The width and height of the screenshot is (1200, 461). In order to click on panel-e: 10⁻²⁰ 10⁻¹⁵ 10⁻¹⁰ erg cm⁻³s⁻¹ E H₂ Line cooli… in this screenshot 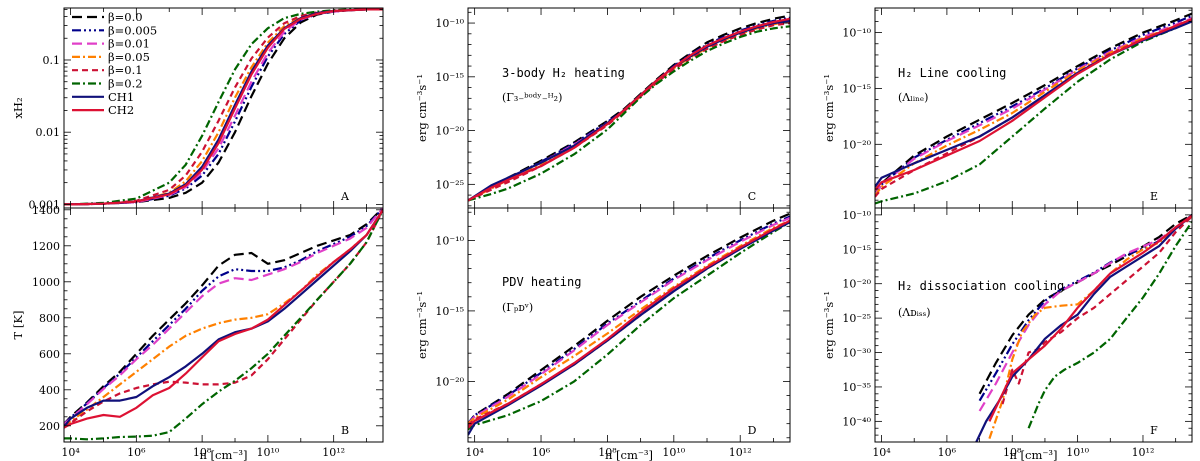, I will do `click(1007, 108)`.